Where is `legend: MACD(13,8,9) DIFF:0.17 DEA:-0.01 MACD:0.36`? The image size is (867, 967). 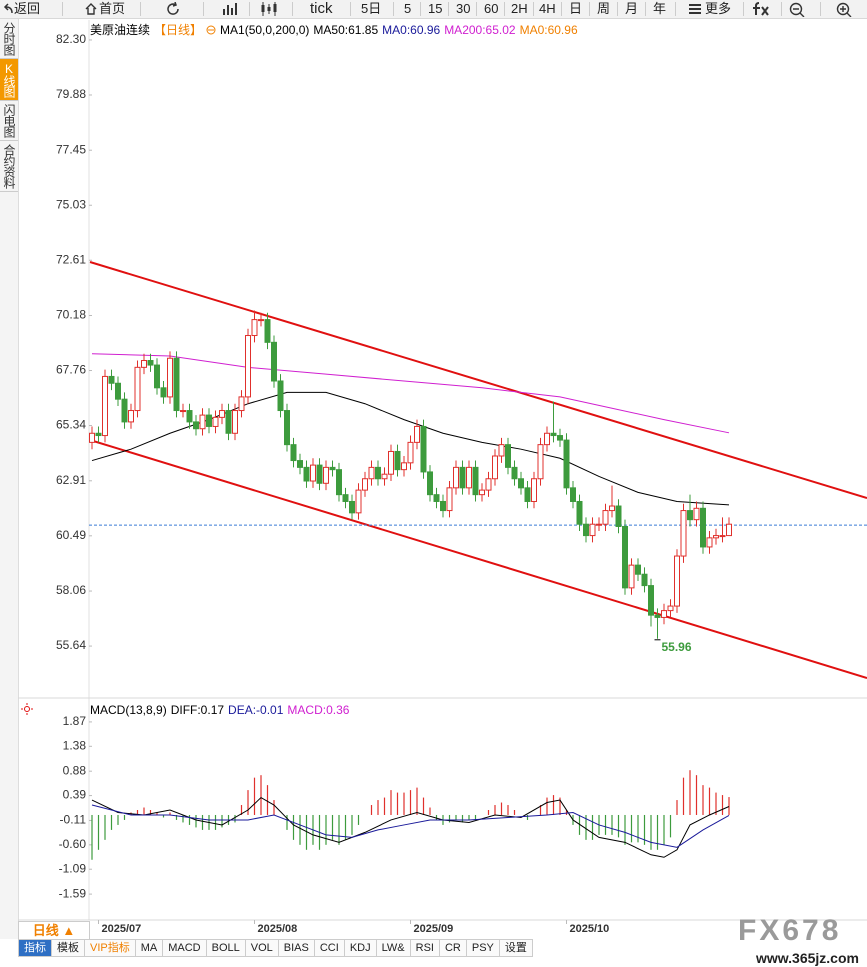
legend: MACD(13,8,9) DIFF:0.17 DEA:-0.01 MACD:0.36 is located at coordinates (219, 710).